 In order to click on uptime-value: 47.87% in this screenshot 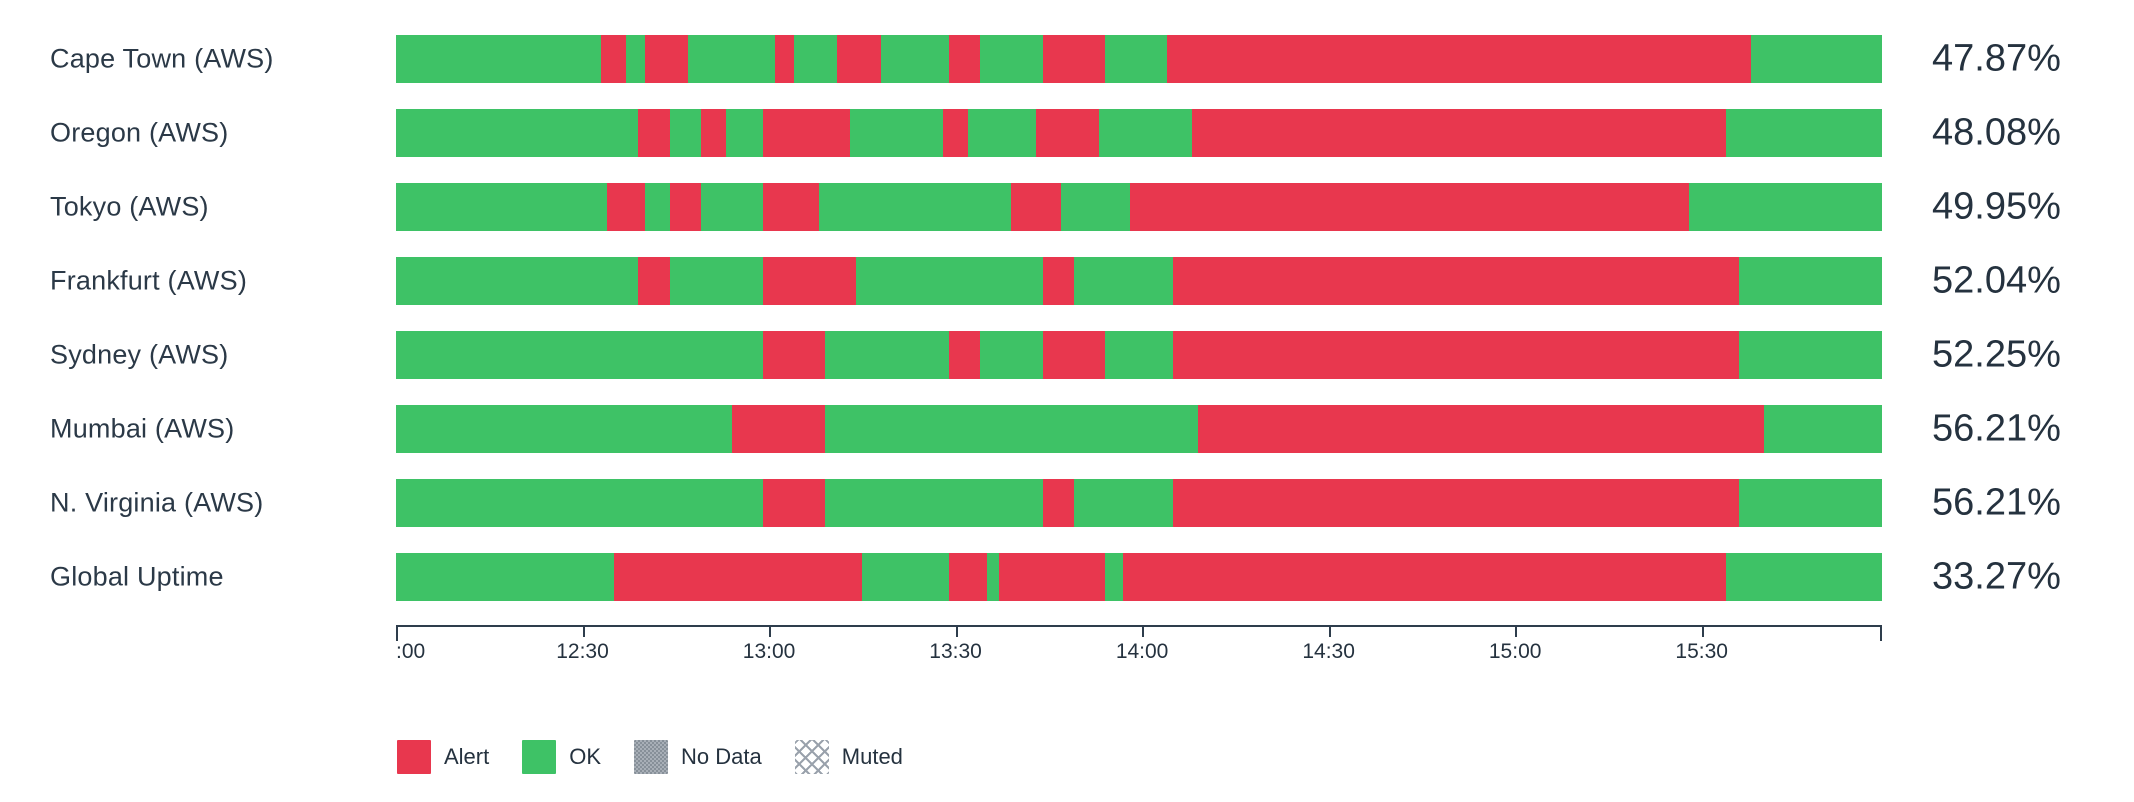, I will do `click(1996, 58)`.